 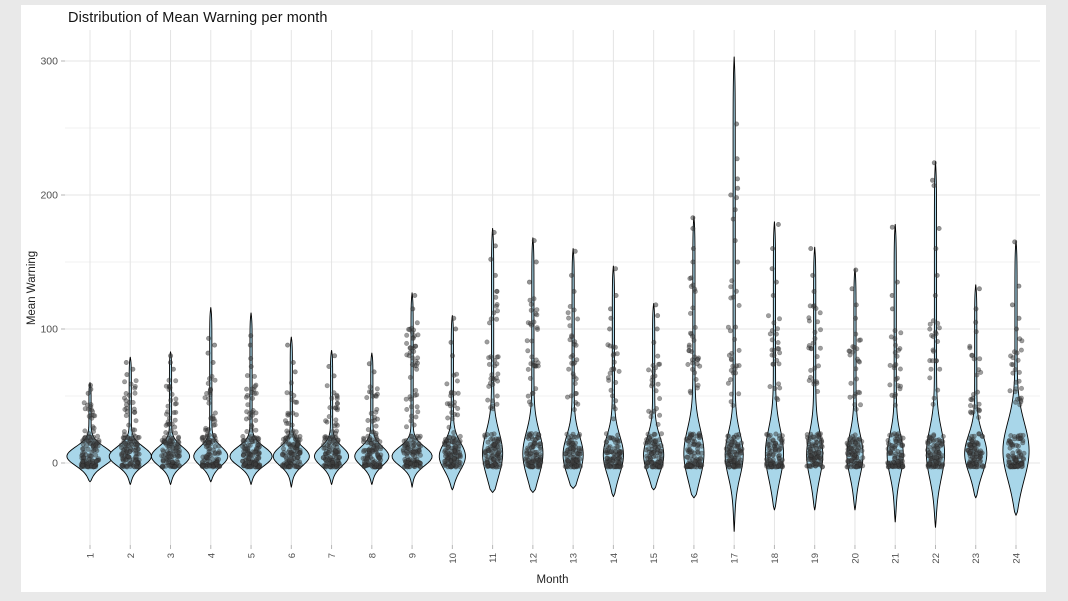 What do you see at coordinates (252, 555) in the screenshot?
I see `x-tick-label: 5` at bounding box center [252, 555].